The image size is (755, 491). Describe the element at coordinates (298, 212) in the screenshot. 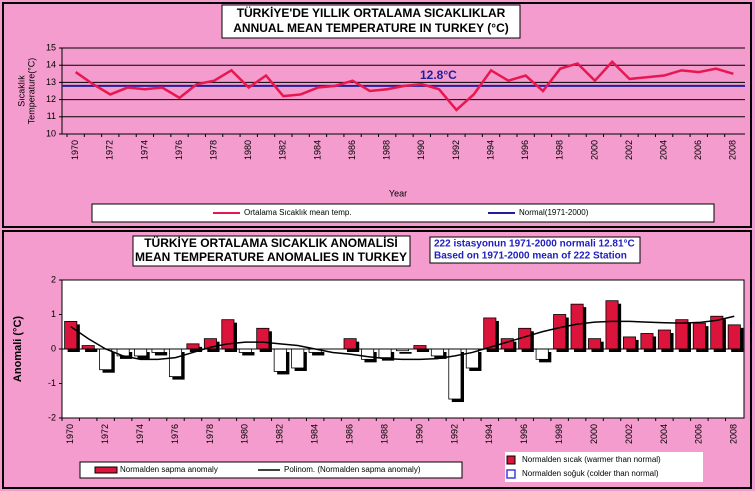

I see `legend-label: Ortalama Sıcaklık mean temp.` at that location.